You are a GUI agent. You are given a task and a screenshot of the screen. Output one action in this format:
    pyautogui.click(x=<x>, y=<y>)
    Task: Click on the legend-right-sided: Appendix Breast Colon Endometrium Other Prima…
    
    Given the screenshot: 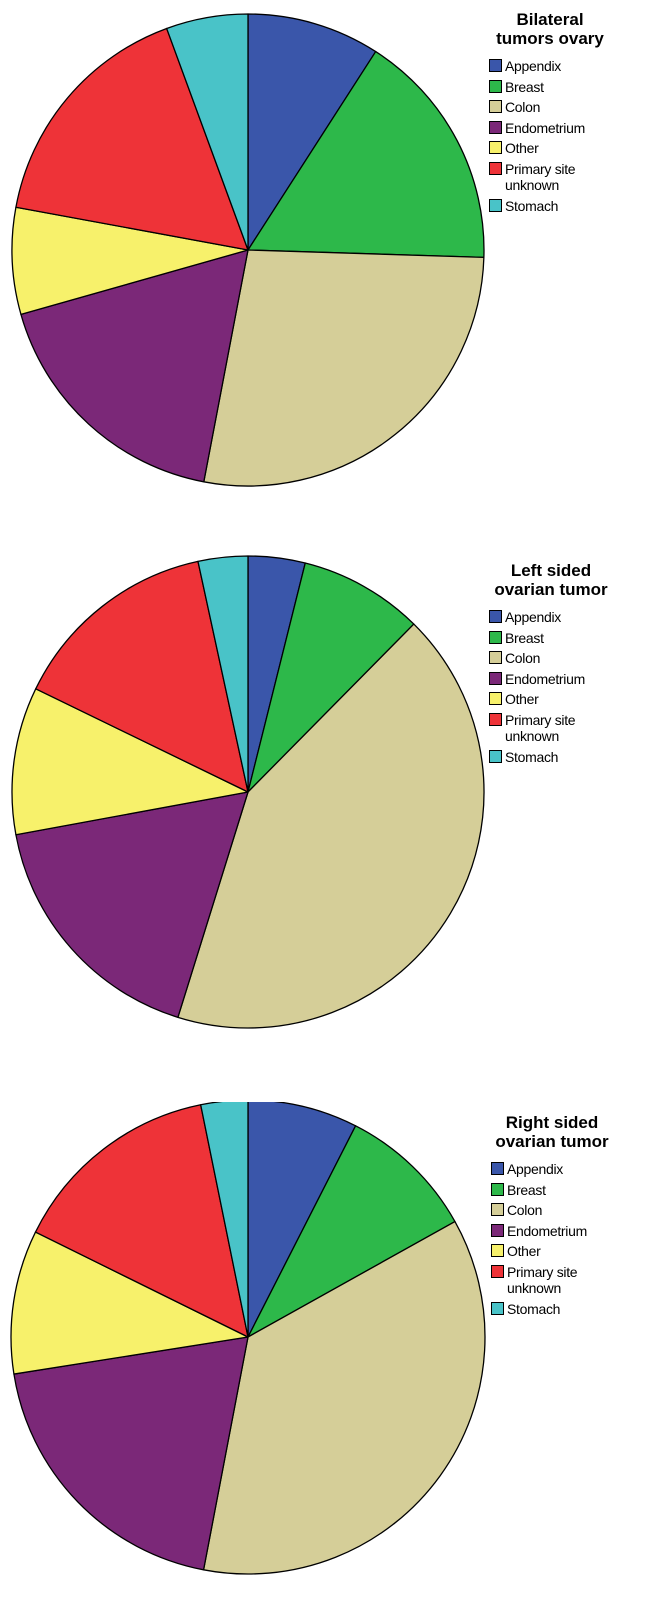 What is the action you would take?
    pyautogui.click(x=539, y=1241)
    